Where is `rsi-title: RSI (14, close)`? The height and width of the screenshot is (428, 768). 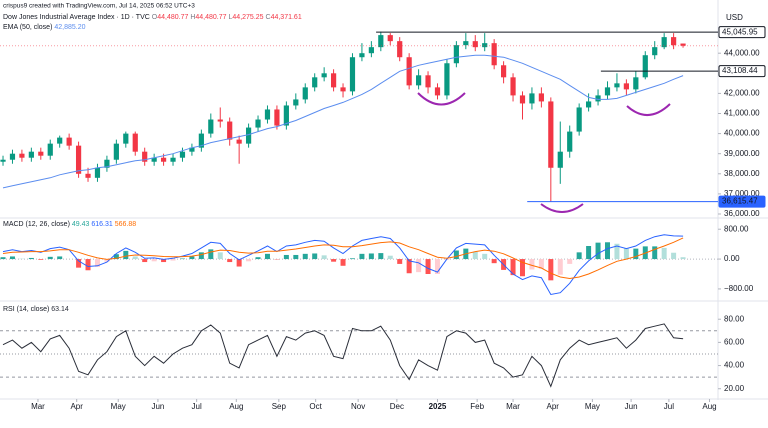 rsi-title: RSI (14, close) is located at coordinates (26, 309).